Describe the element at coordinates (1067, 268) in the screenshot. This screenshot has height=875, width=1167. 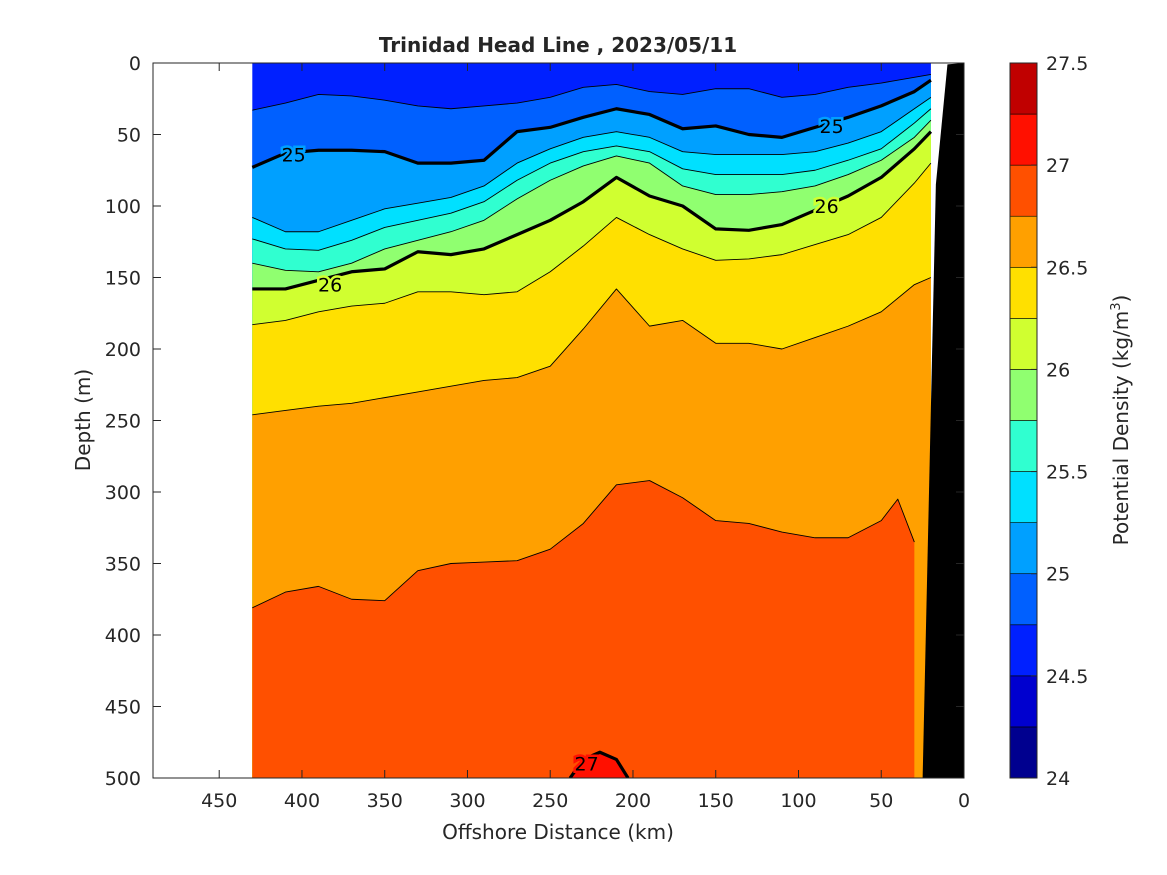
I see `colorbar-tick-label: 26.5` at that location.